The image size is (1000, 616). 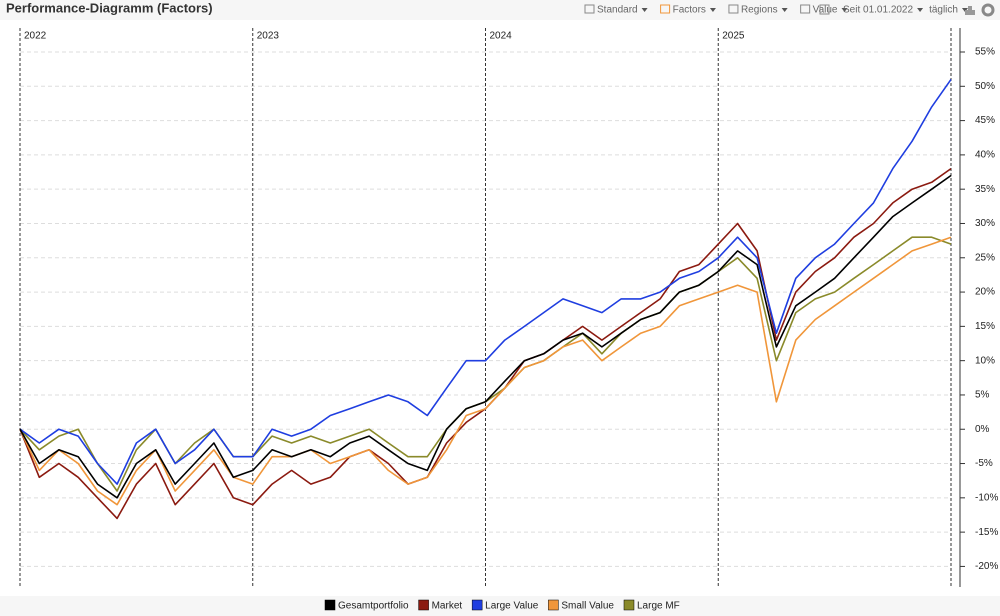 I want to click on y-tick-label: 35%, so click(x=985, y=189).